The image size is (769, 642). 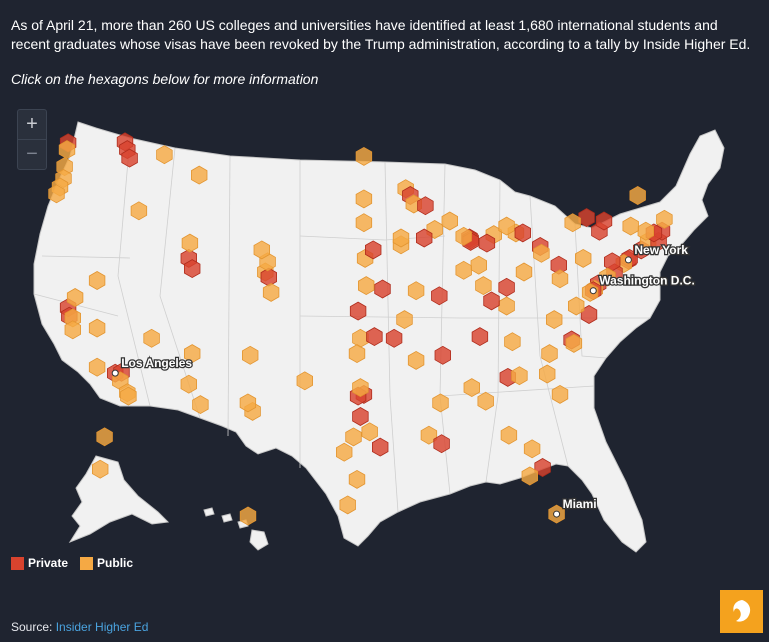 I want to click on source-link: Insider Higher Ed, so click(x=102, y=627).